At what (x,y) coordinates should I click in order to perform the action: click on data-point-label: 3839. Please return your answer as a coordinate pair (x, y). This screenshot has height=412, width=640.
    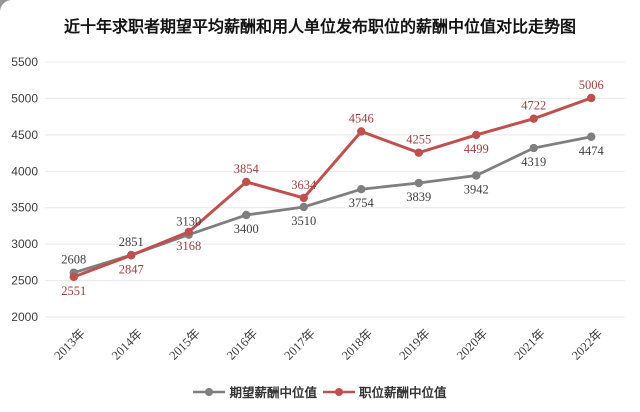
    Looking at the image, I should click on (418, 197).